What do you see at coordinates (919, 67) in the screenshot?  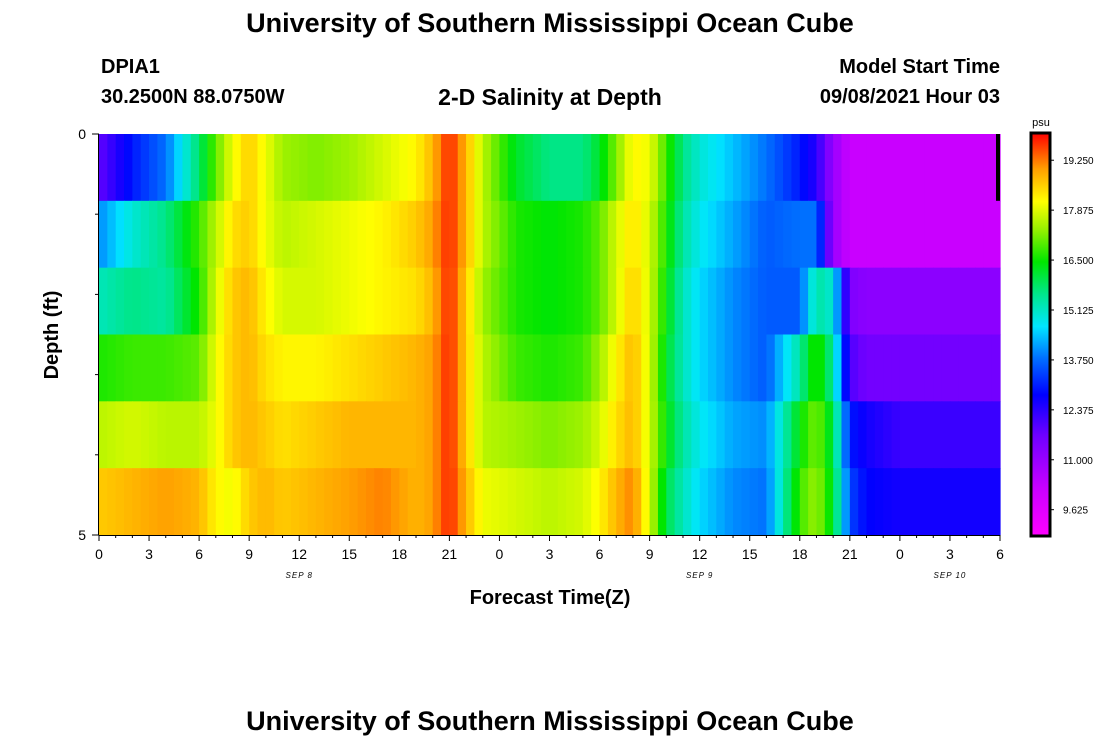 I see `model-start-label: Model Start Time` at bounding box center [919, 67].